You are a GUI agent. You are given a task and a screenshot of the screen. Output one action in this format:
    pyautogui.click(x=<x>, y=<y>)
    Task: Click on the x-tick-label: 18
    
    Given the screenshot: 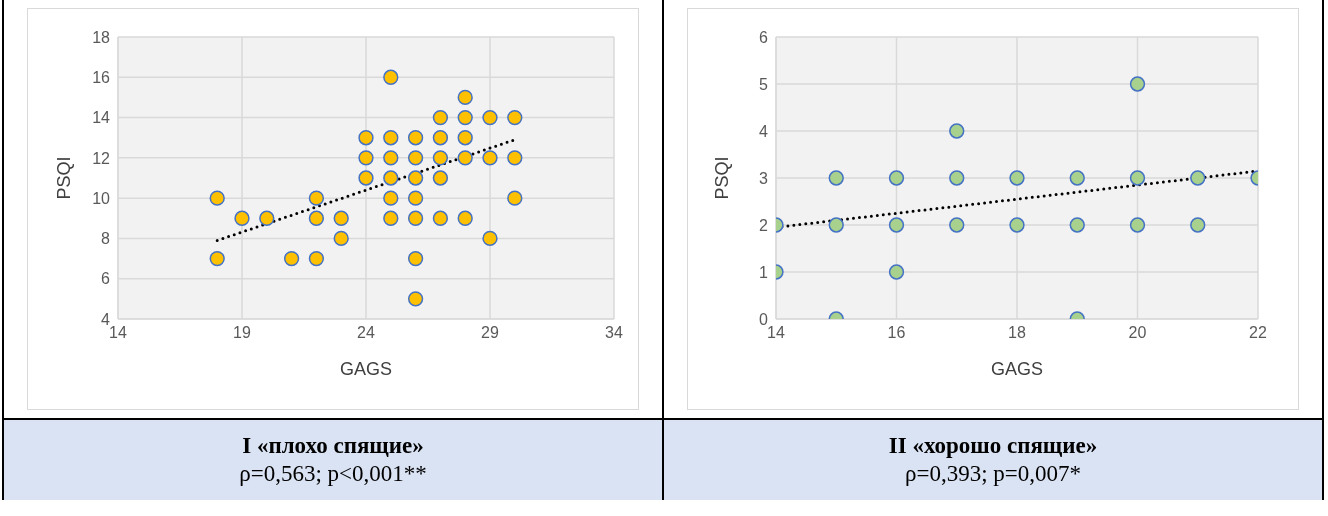 What is the action you would take?
    pyautogui.click(x=1017, y=333)
    